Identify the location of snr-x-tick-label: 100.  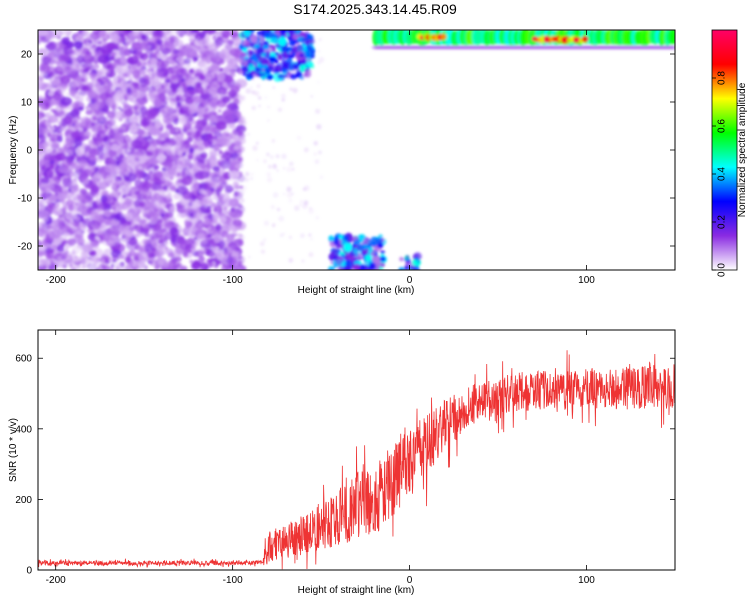
(586, 580).